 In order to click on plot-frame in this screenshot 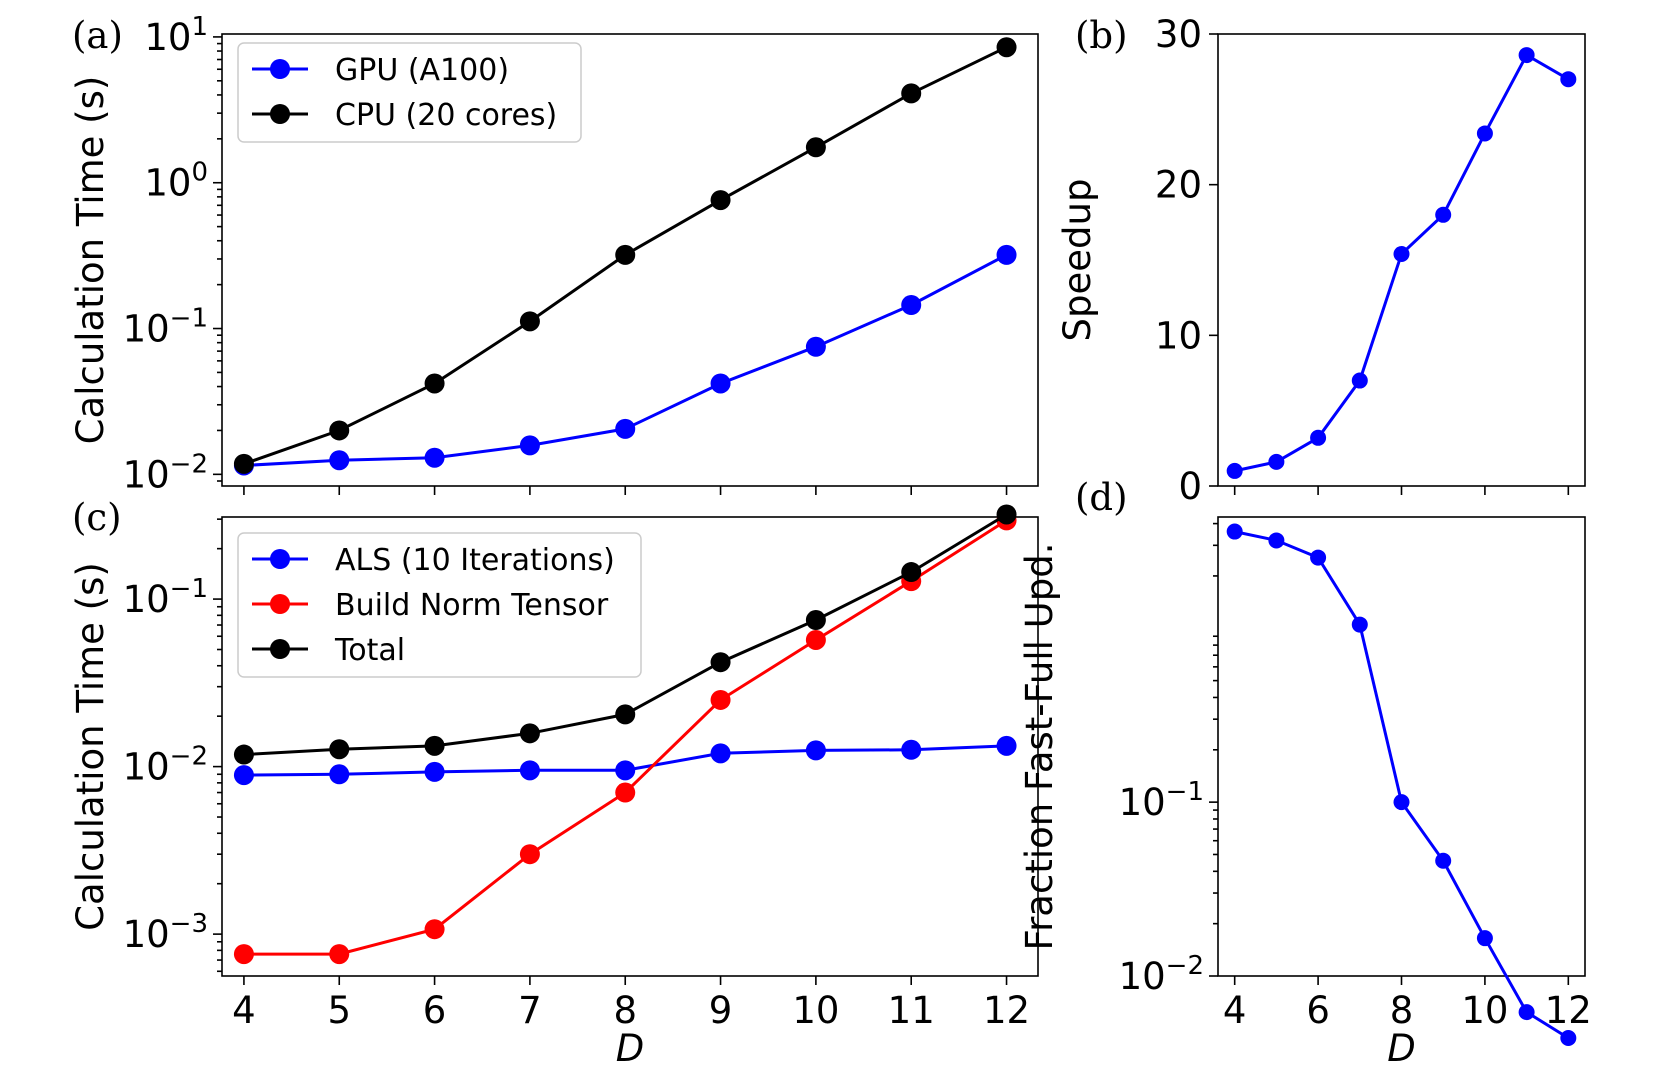, I will do `click(1401, 746)`.